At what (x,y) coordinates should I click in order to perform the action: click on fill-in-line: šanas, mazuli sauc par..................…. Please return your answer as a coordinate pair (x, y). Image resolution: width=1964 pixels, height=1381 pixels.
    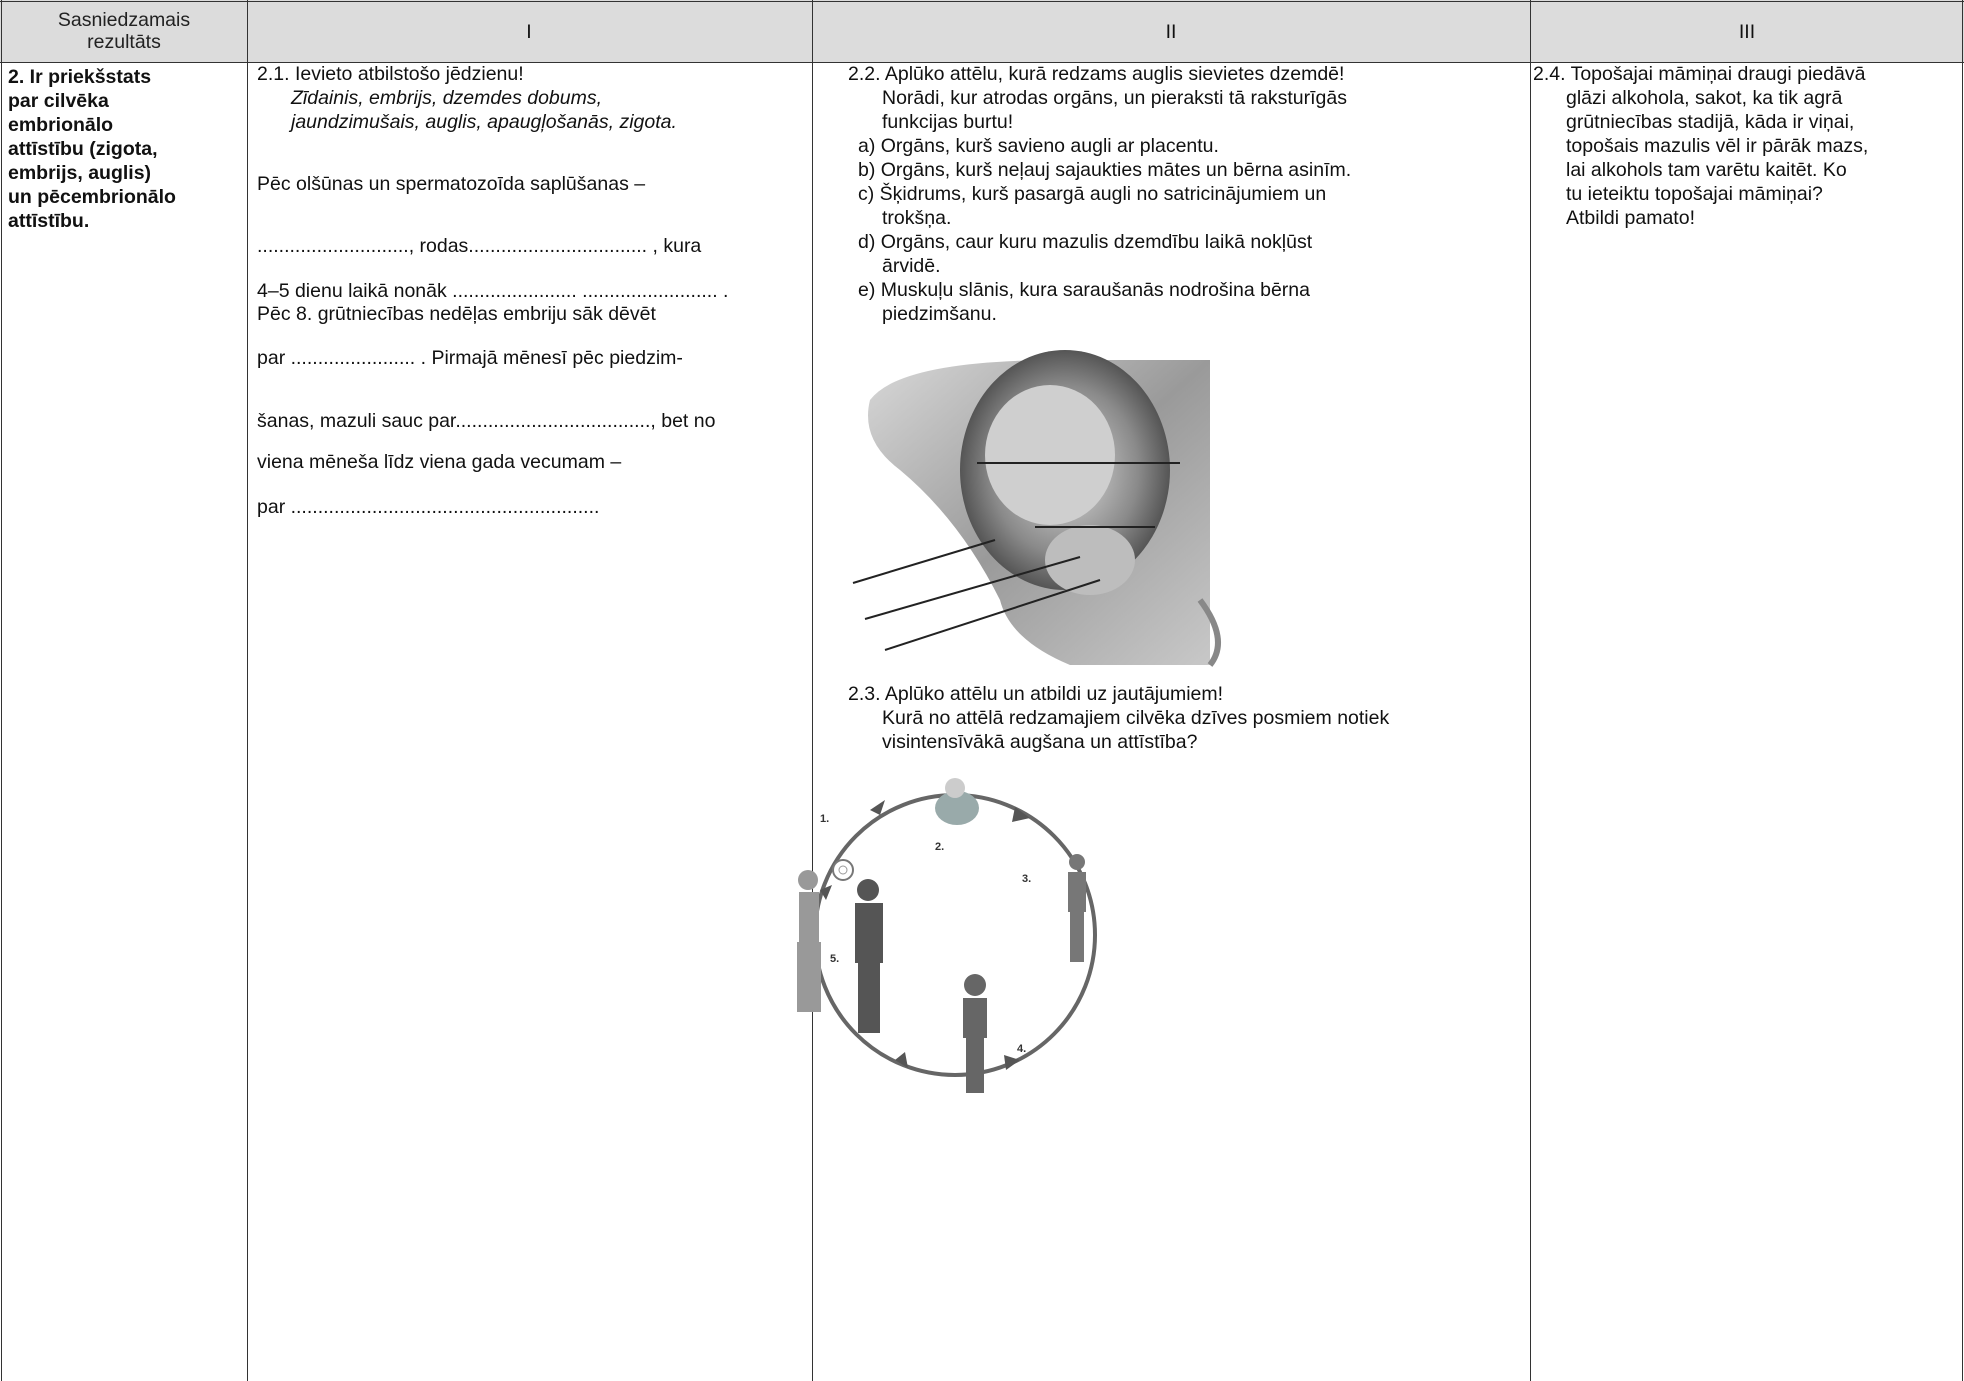
    Looking at the image, I should click on (486, 421).